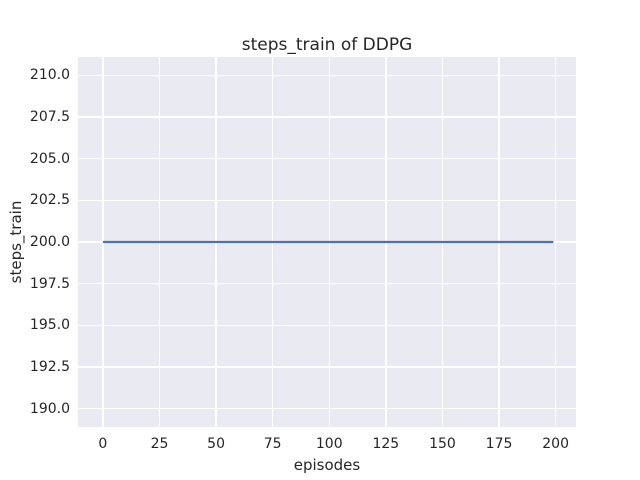  Describe the element at coordinates (49, 75) in the screenshot. I see `y-tick-label: 210.0` at that location.